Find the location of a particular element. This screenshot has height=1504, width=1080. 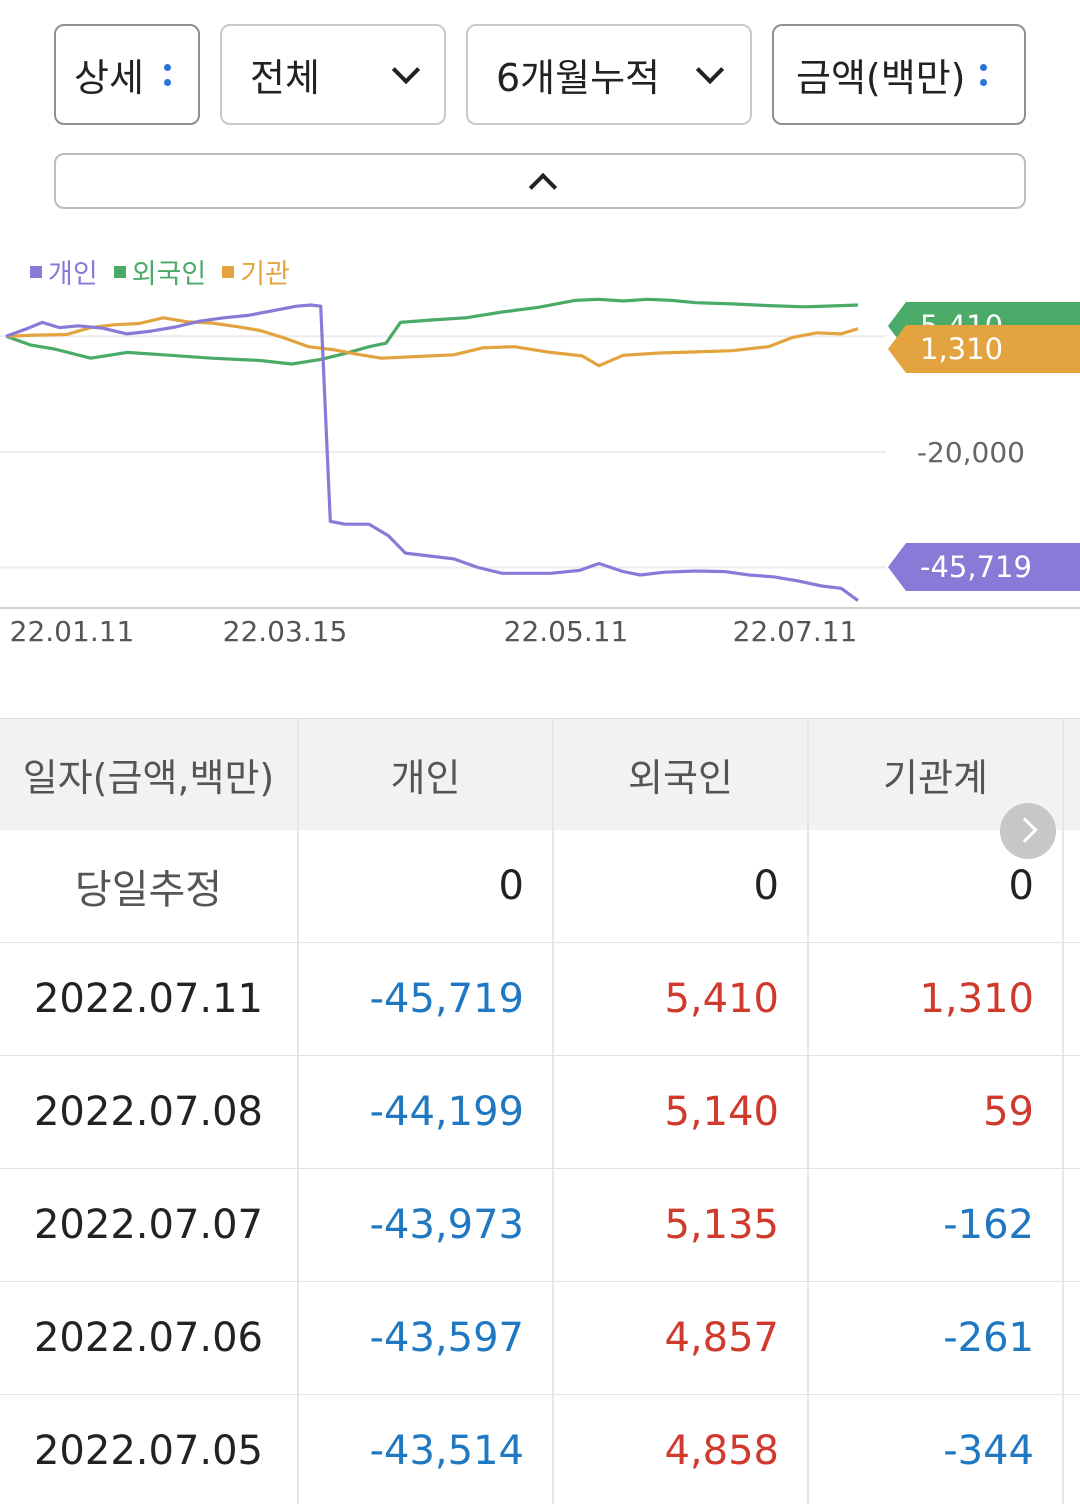

table-row: 2022.07.06 -43,597 4,857 -261 is located at coordinates (540, 1338).